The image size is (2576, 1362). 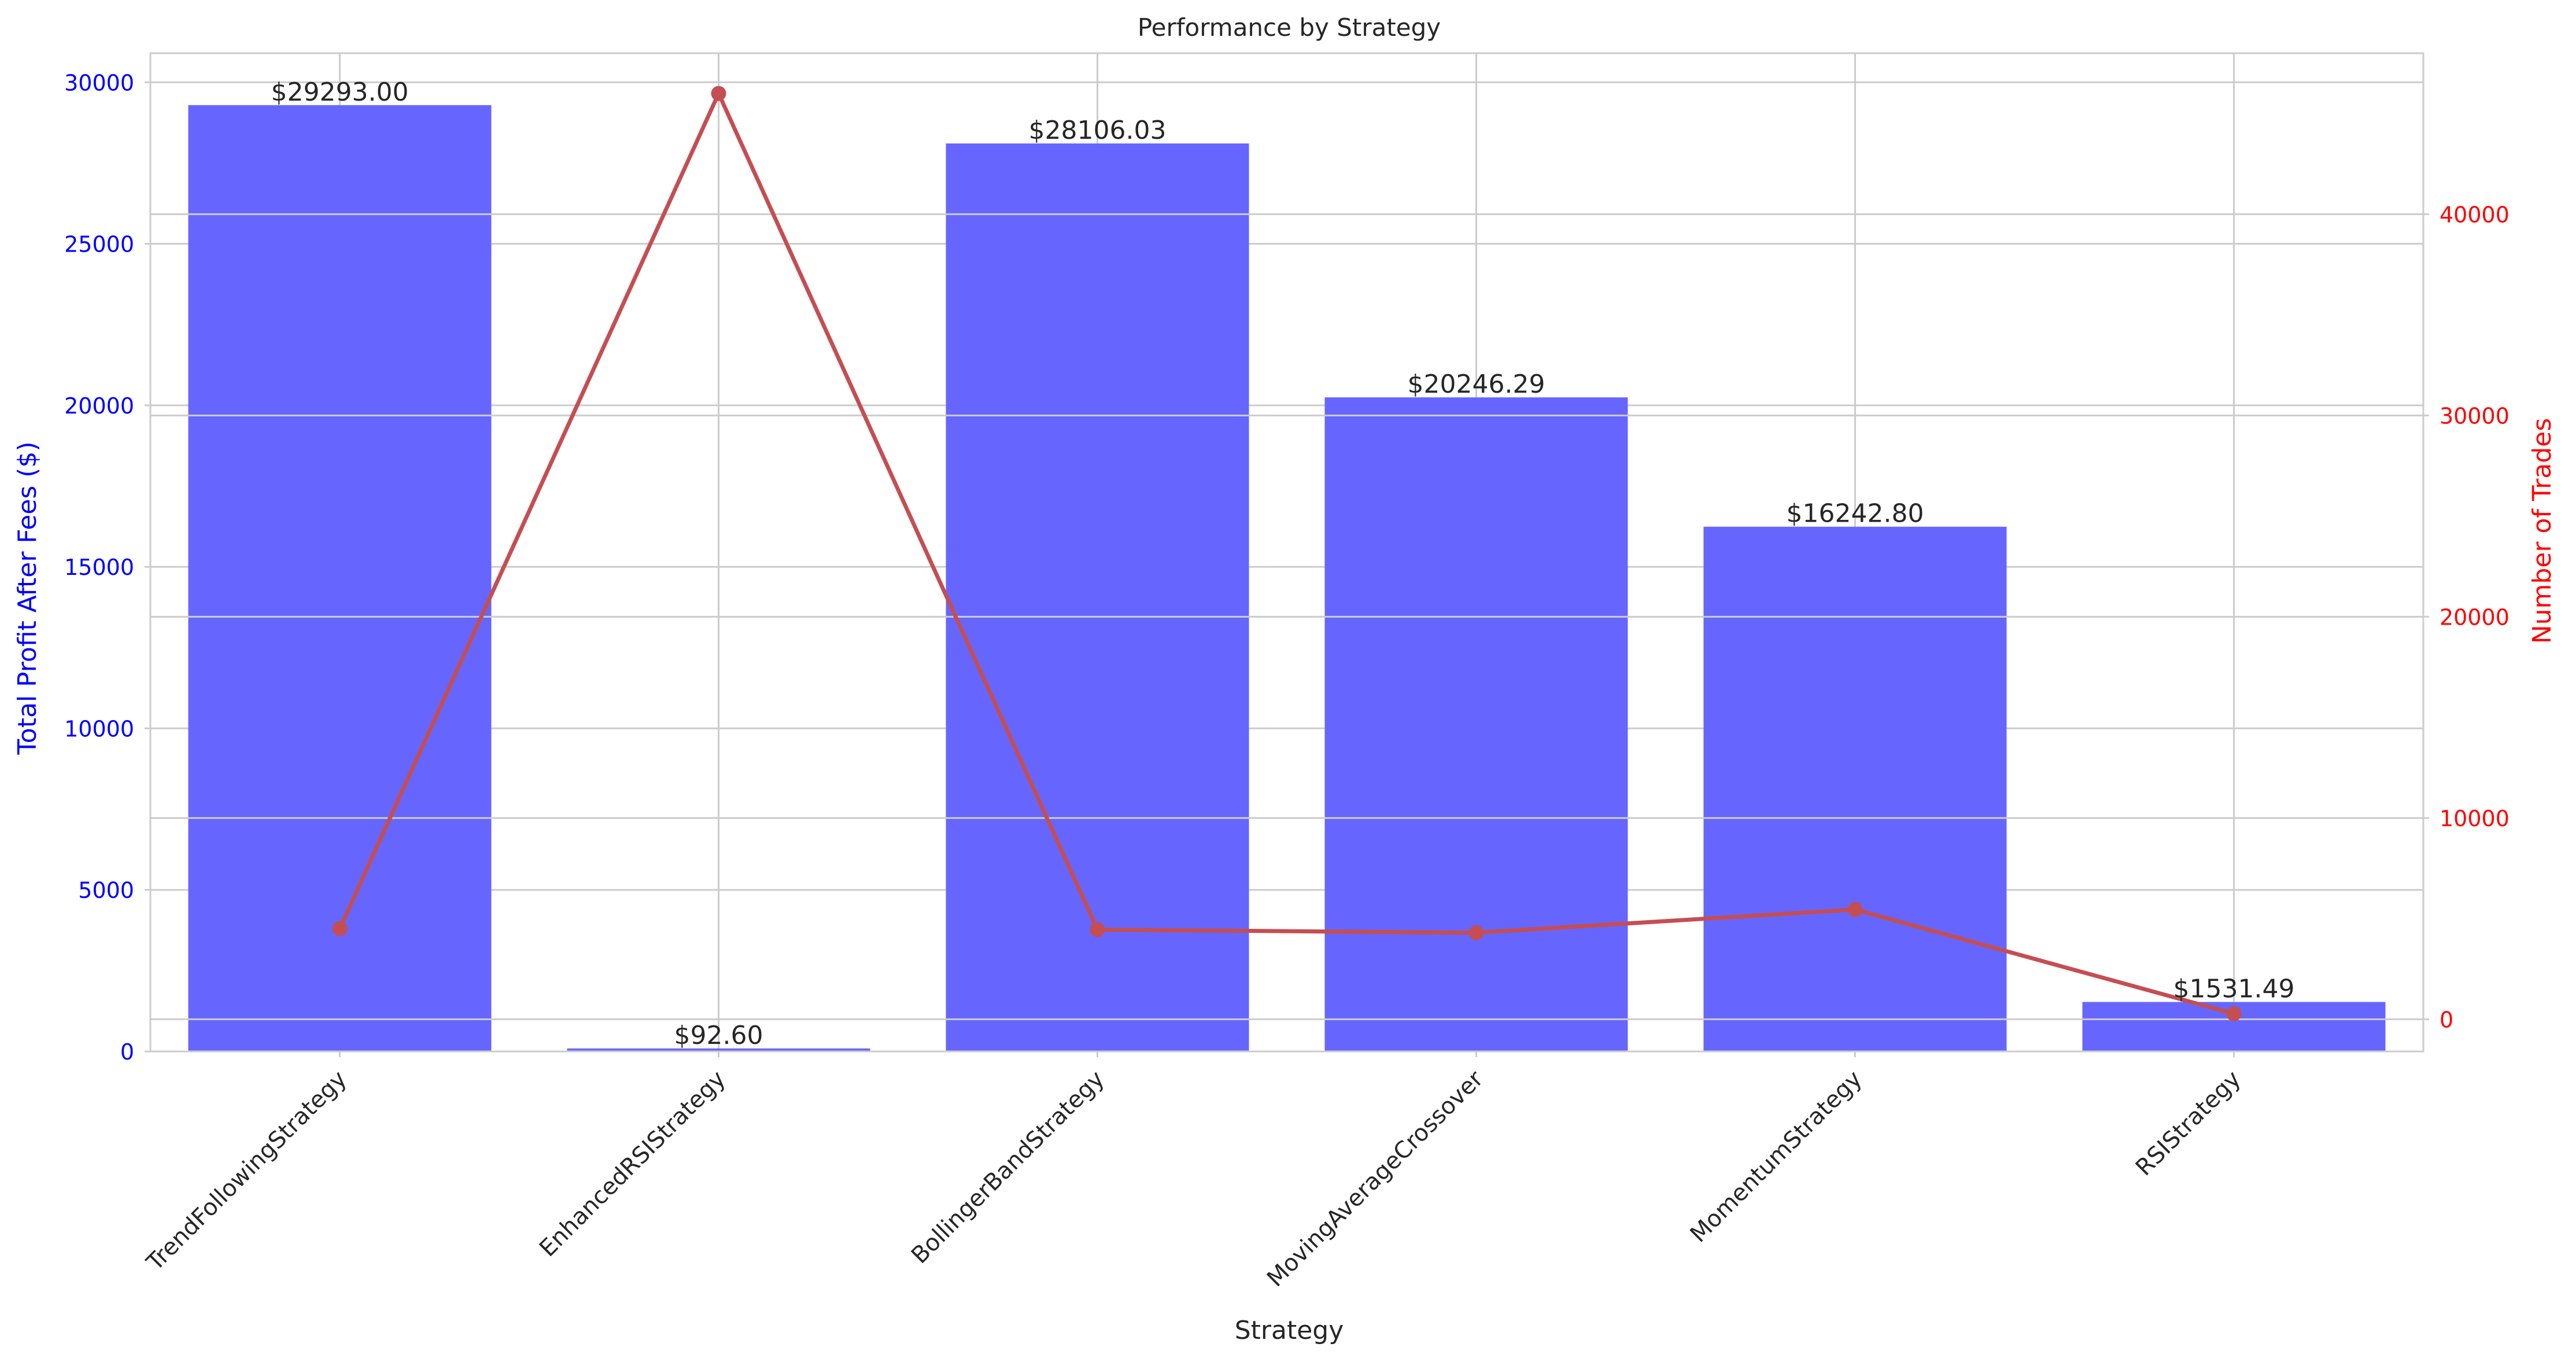 What do you see at coordinates (99, 244) in the screenshot?
I see `left-tick-label: 25000` at bounding box center [99, 244].